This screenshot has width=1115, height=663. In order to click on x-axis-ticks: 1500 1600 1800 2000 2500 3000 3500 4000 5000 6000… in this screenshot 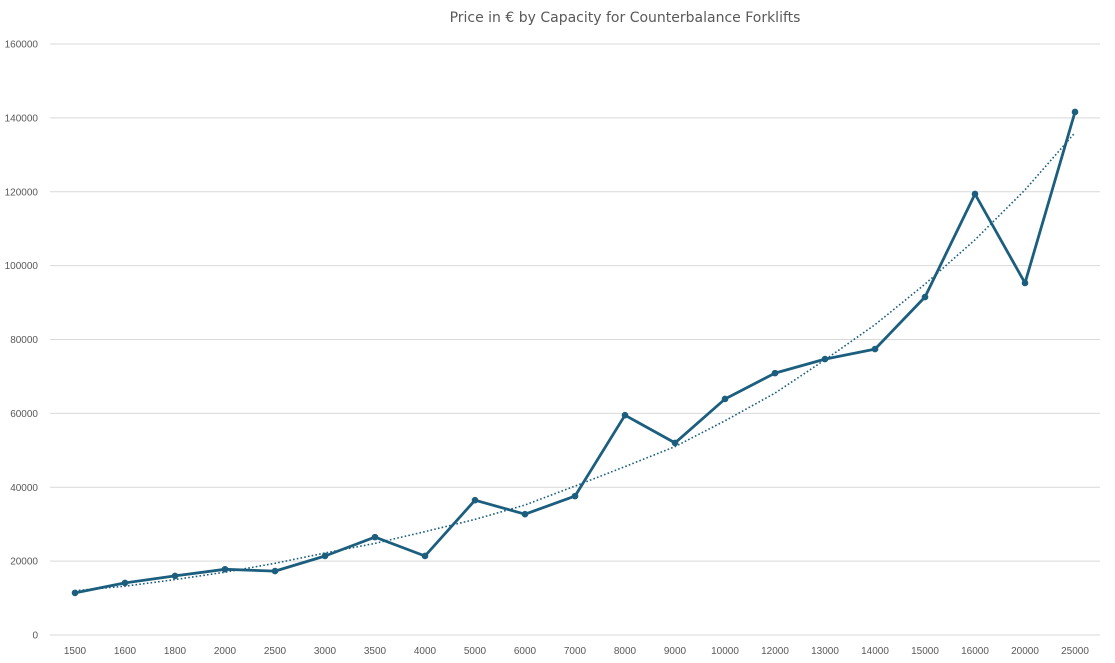, I will do `click(576, 651)`.